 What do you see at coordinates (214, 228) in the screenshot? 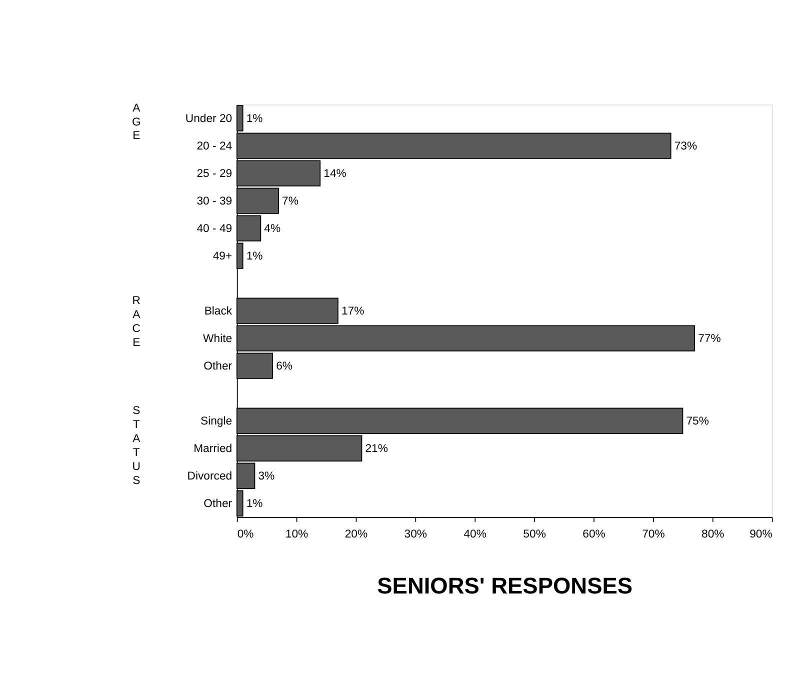
I see `y-tick-label: 40 - 49` at bounding box center [214, 228].